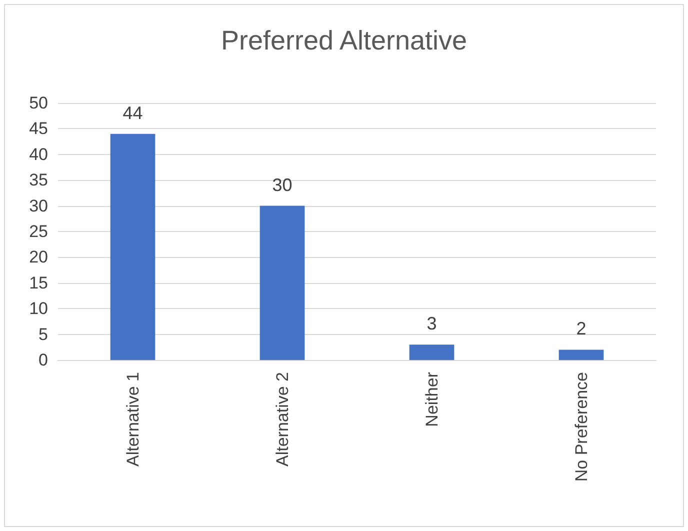 The image size is (688, 531). What do you see at coordinates (43, 334) in the screenshot?
I see `y-tick-label: 5` at bounding box center [43, 334].